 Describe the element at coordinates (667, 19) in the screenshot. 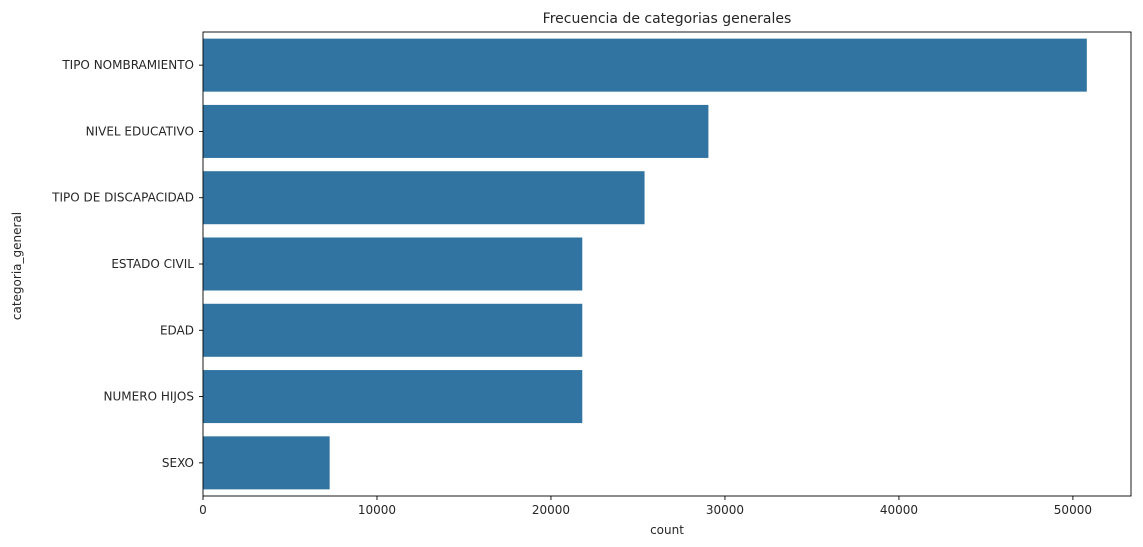

I see `chart-title: Frecuencia de categorias generales` at that location.